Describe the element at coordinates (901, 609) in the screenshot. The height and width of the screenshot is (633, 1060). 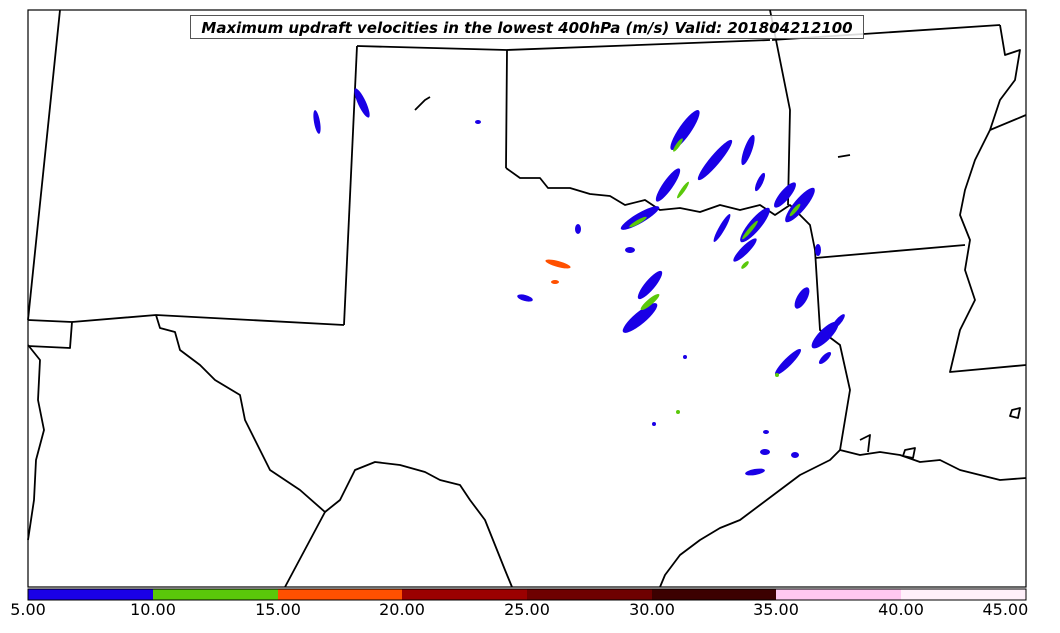
I see `colorbar-tick-label: 40.00` at that location.